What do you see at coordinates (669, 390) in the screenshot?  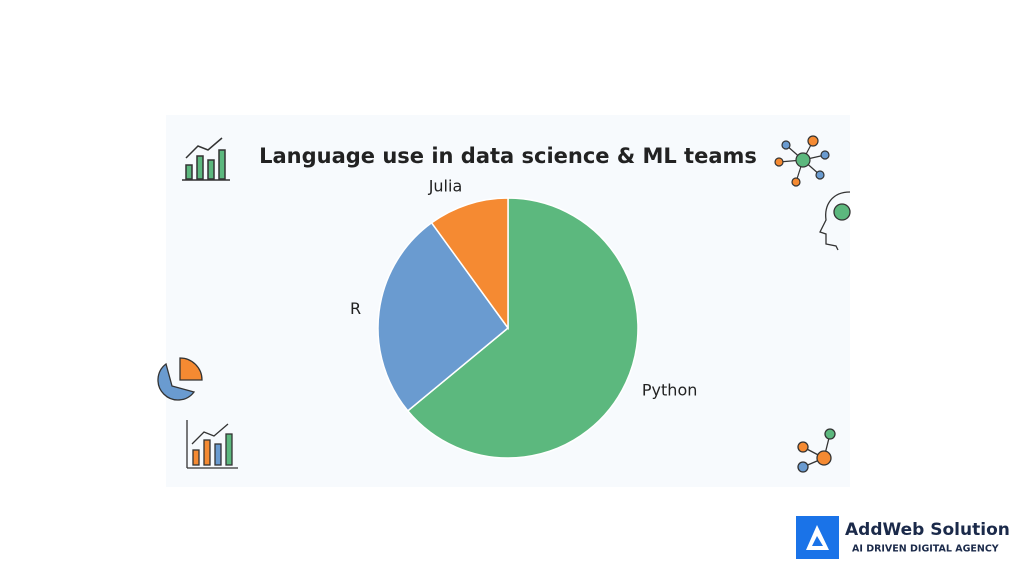 I see `slice-label: Python` at bounding box center [669, 390].